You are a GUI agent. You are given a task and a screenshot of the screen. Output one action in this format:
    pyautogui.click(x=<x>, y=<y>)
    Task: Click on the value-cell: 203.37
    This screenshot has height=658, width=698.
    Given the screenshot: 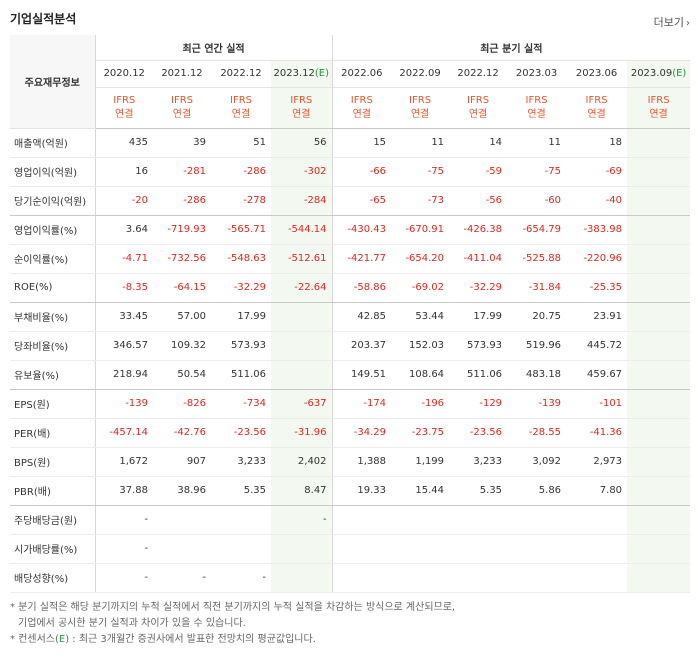 What is the action you would take?
    pyautogui.click(x=362, y=346)
    